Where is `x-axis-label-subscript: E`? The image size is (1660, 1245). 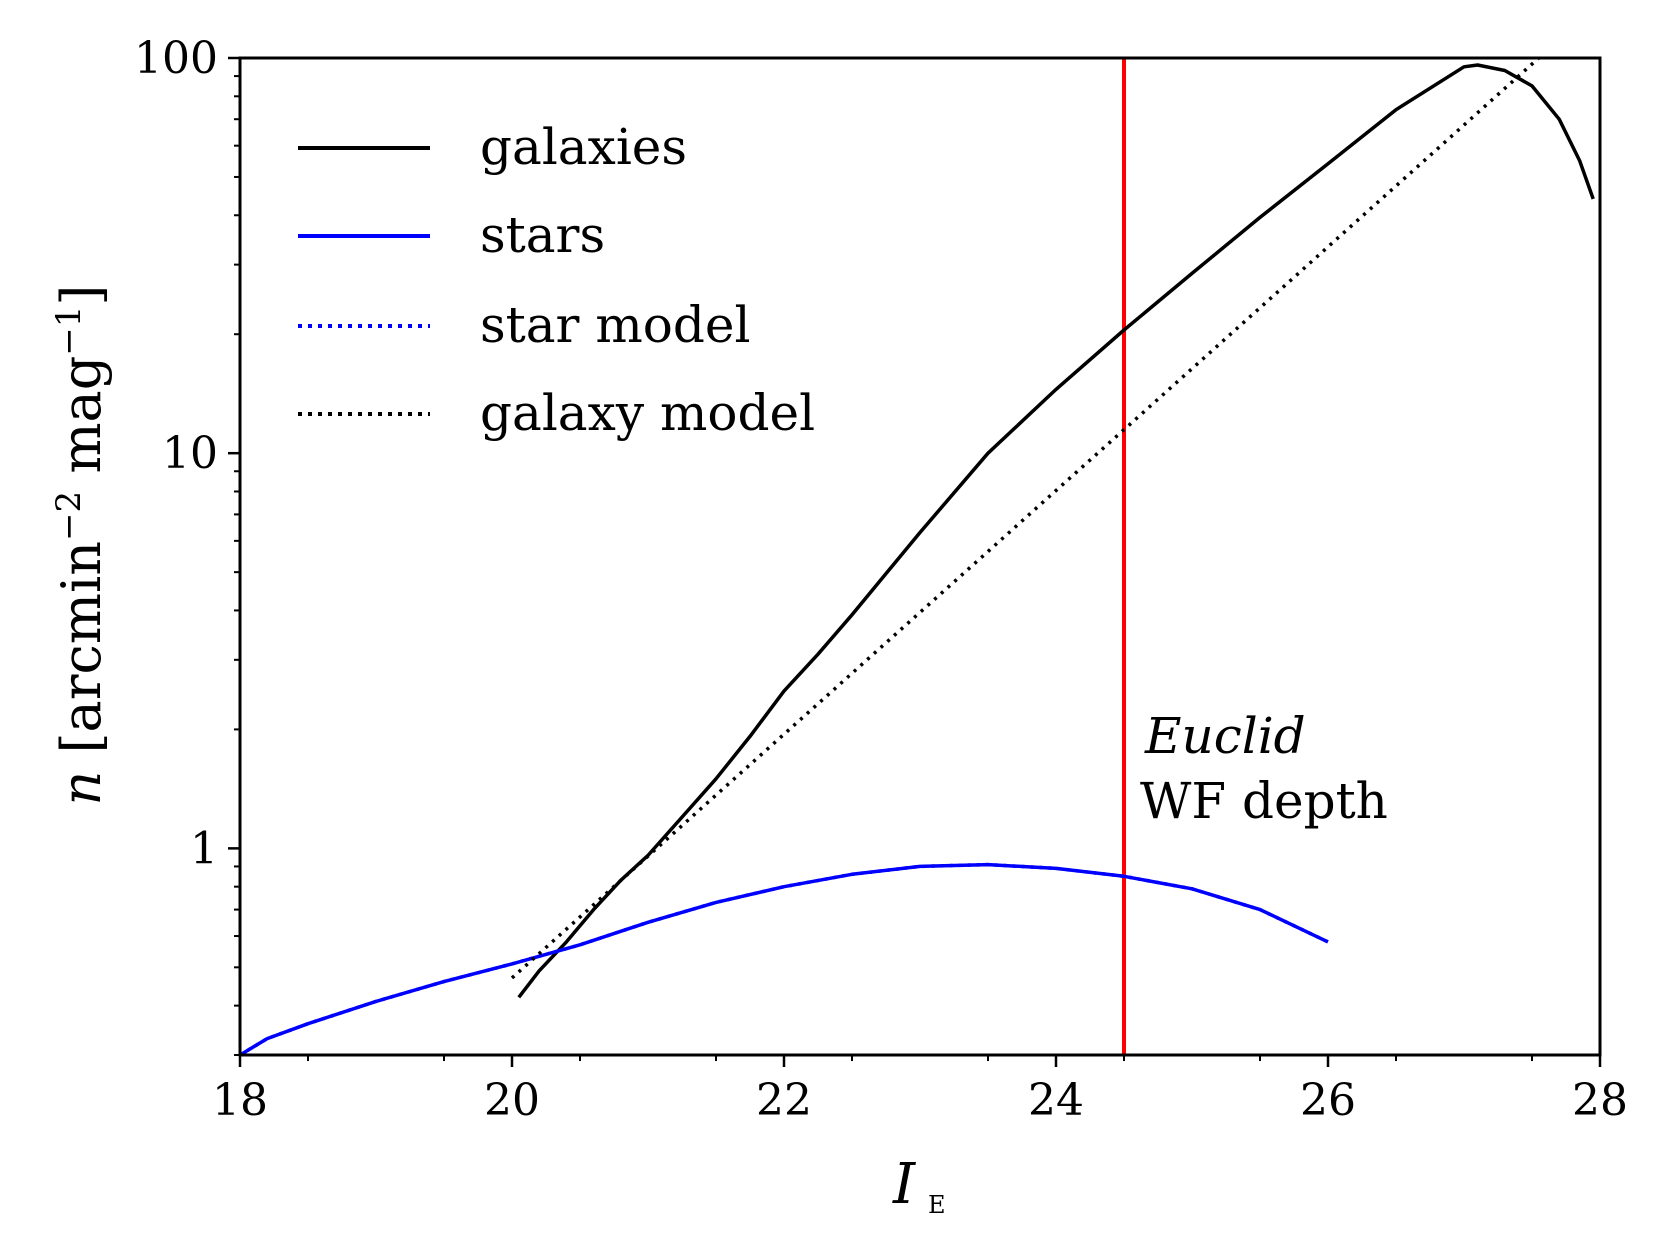
x-axis-label-subscript: E is located at coordinates (937, 1205).